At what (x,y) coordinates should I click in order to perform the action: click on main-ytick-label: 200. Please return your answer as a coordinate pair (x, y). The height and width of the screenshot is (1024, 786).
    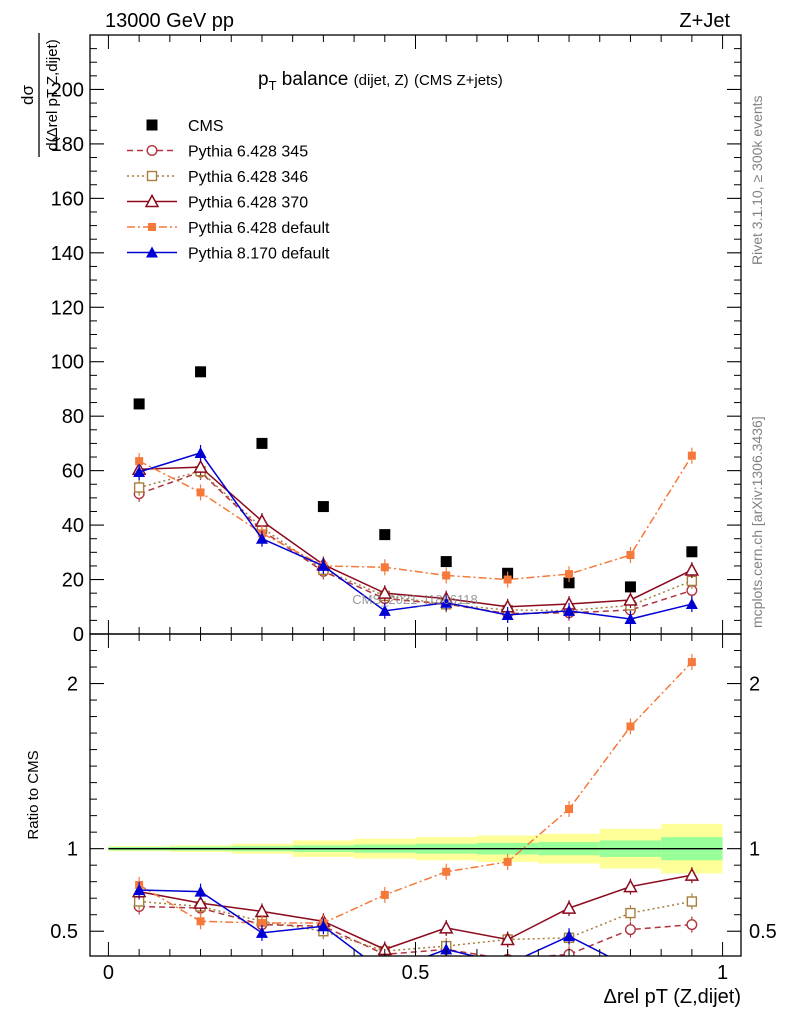
    Looking at the image, I should click on (67, 90).